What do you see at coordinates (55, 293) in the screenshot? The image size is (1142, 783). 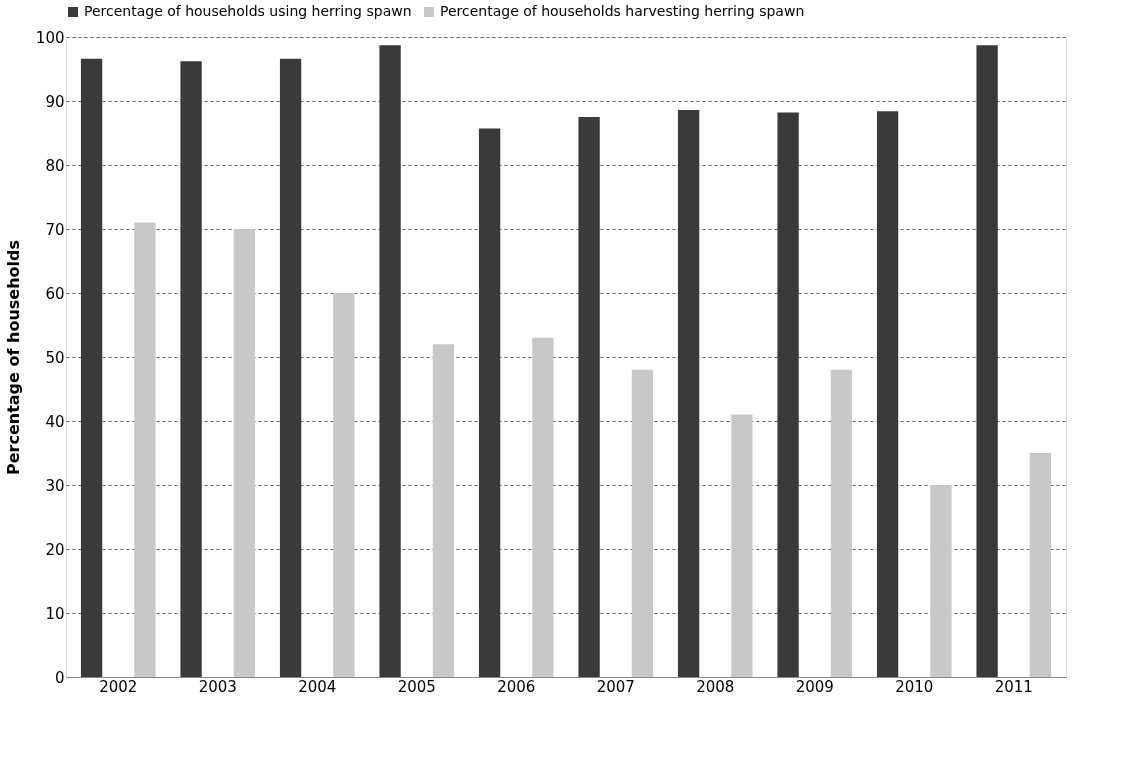 I see `y-tick-label: 60` at bounding box center [55, 293].